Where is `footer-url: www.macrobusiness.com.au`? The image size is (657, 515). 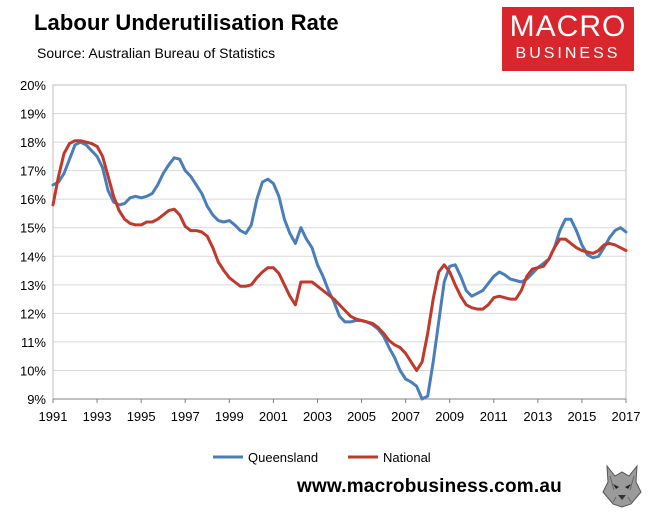 footer-url: www.macrobusiness.com.au is located at coordinates (429, 486).